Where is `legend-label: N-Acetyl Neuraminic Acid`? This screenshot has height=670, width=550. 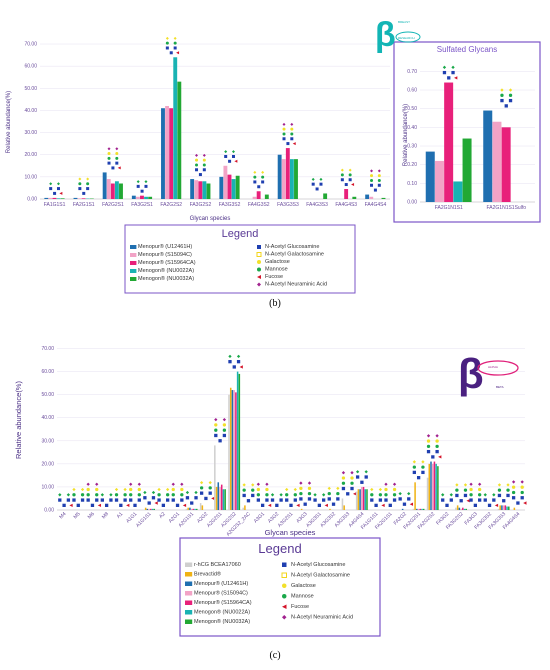 legend-label: N-Acetyl Neuraminic Acid is located at coordinates (296, 285).